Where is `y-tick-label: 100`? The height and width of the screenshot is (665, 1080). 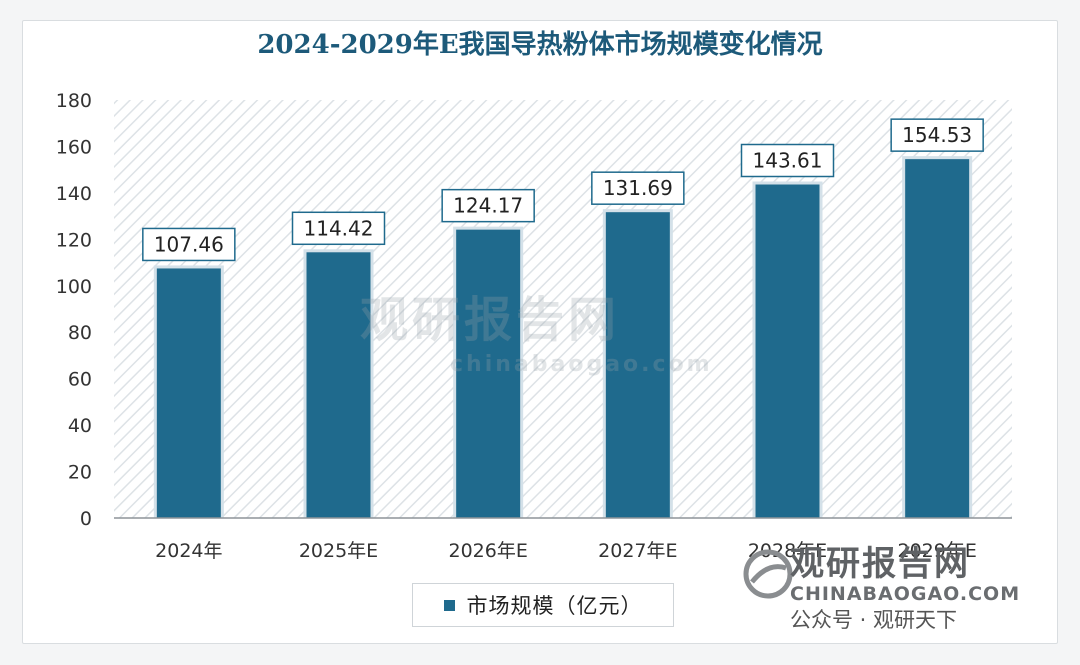
y-tick-label: 100 is located at coordinates (74, 287).